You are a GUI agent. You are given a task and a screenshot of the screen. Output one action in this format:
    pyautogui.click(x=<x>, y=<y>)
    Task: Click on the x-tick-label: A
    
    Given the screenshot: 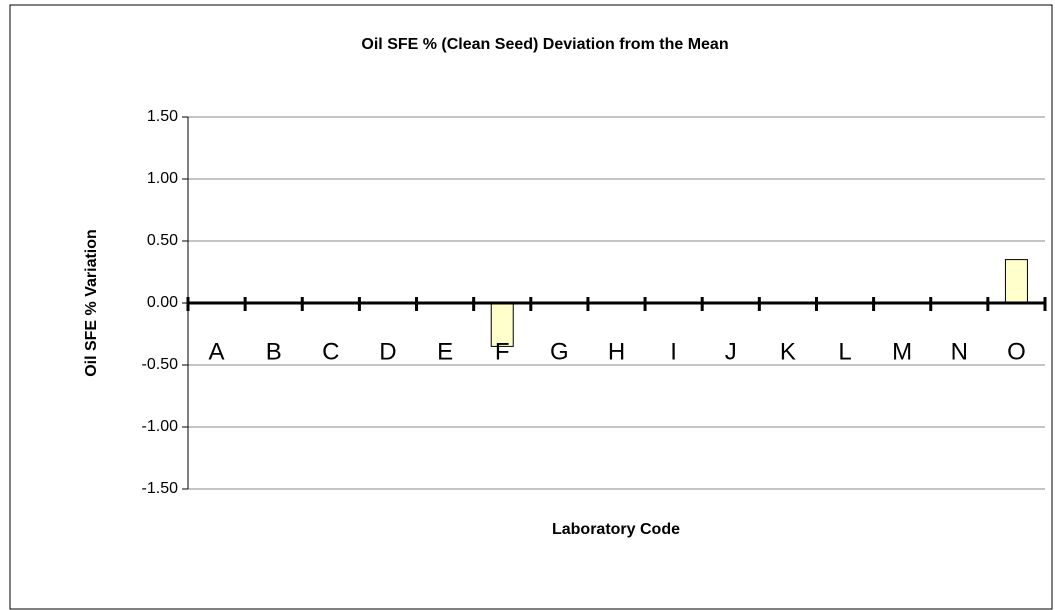 What is the action you would take?
    pyautogui.click(x=217, y=351)
    